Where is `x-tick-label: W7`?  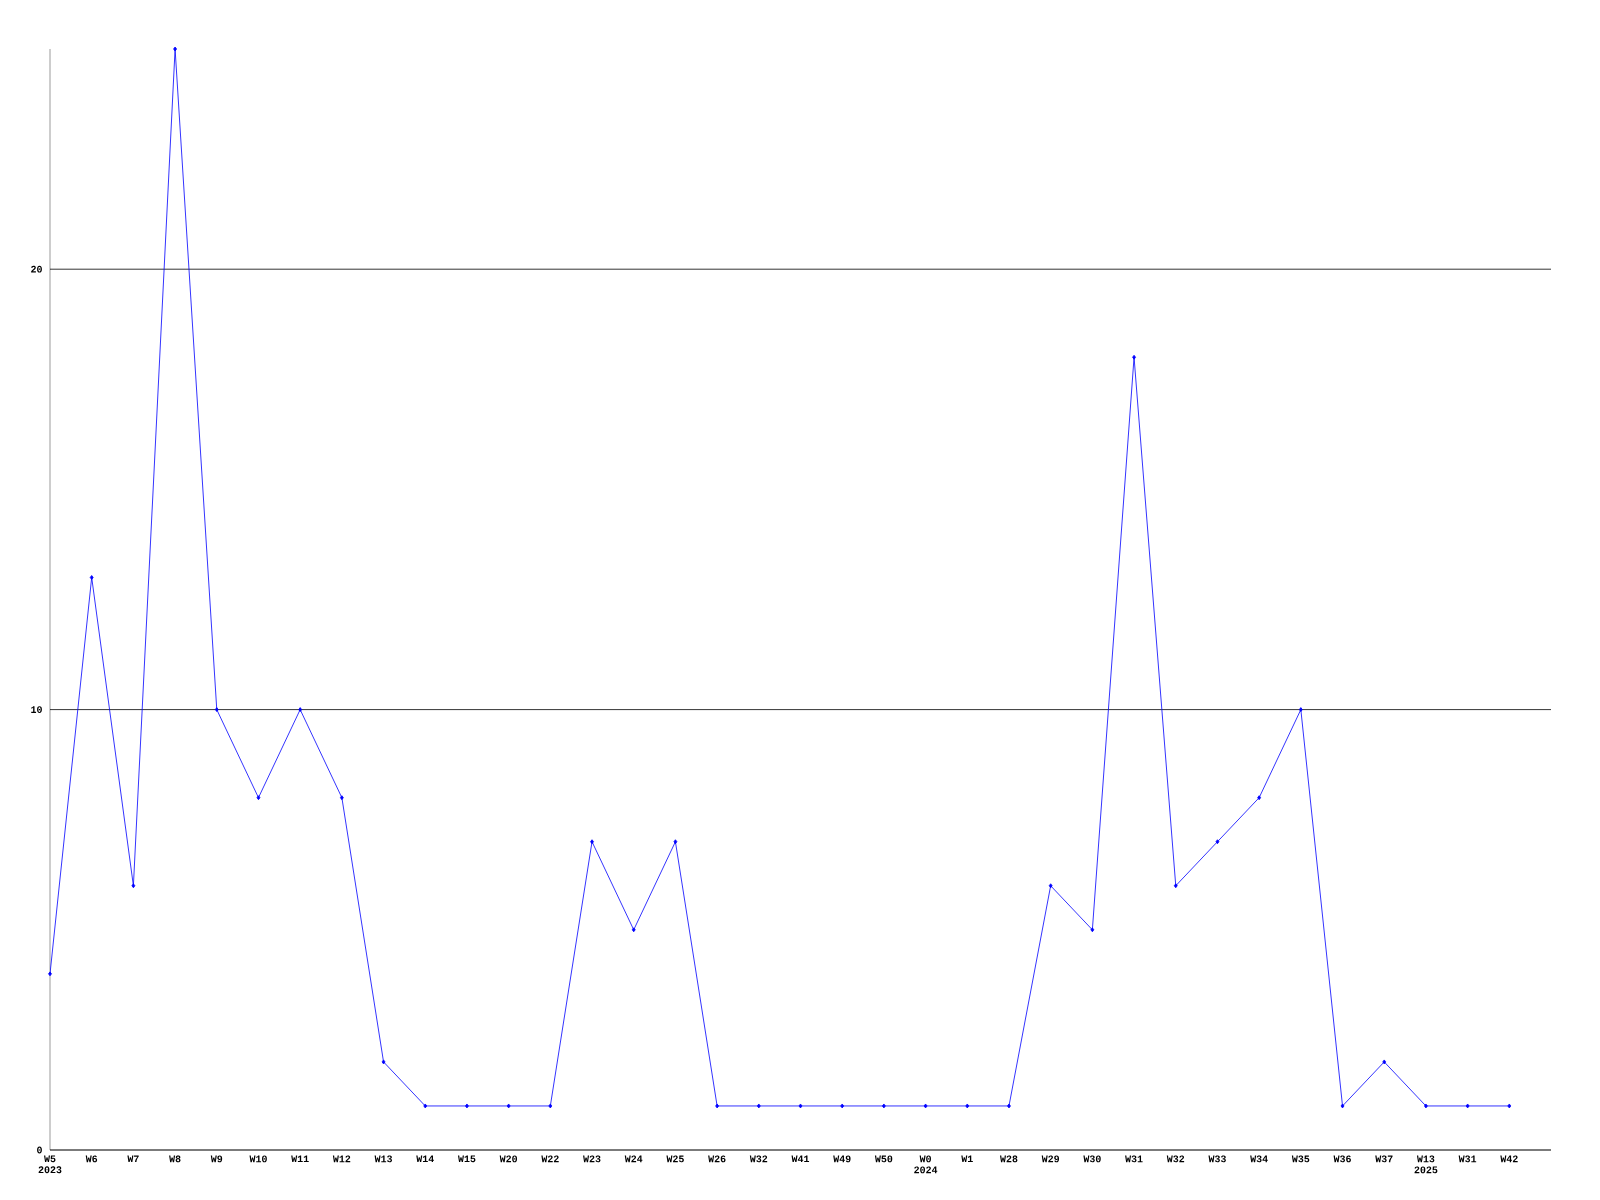
x-tick-label: W7 is located at coordinates (133, 1159).